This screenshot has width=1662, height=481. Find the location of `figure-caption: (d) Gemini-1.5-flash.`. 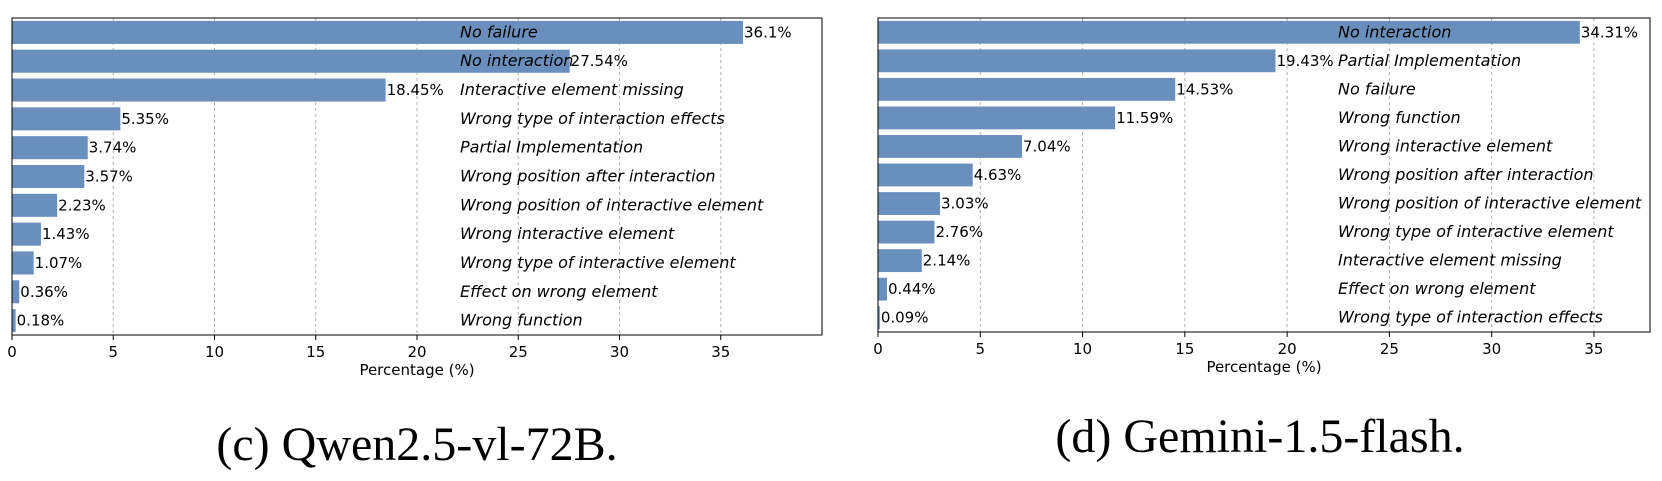

figure-caption: (d) Gemini-1.5-flash. is located at coordinates (1259, 436).